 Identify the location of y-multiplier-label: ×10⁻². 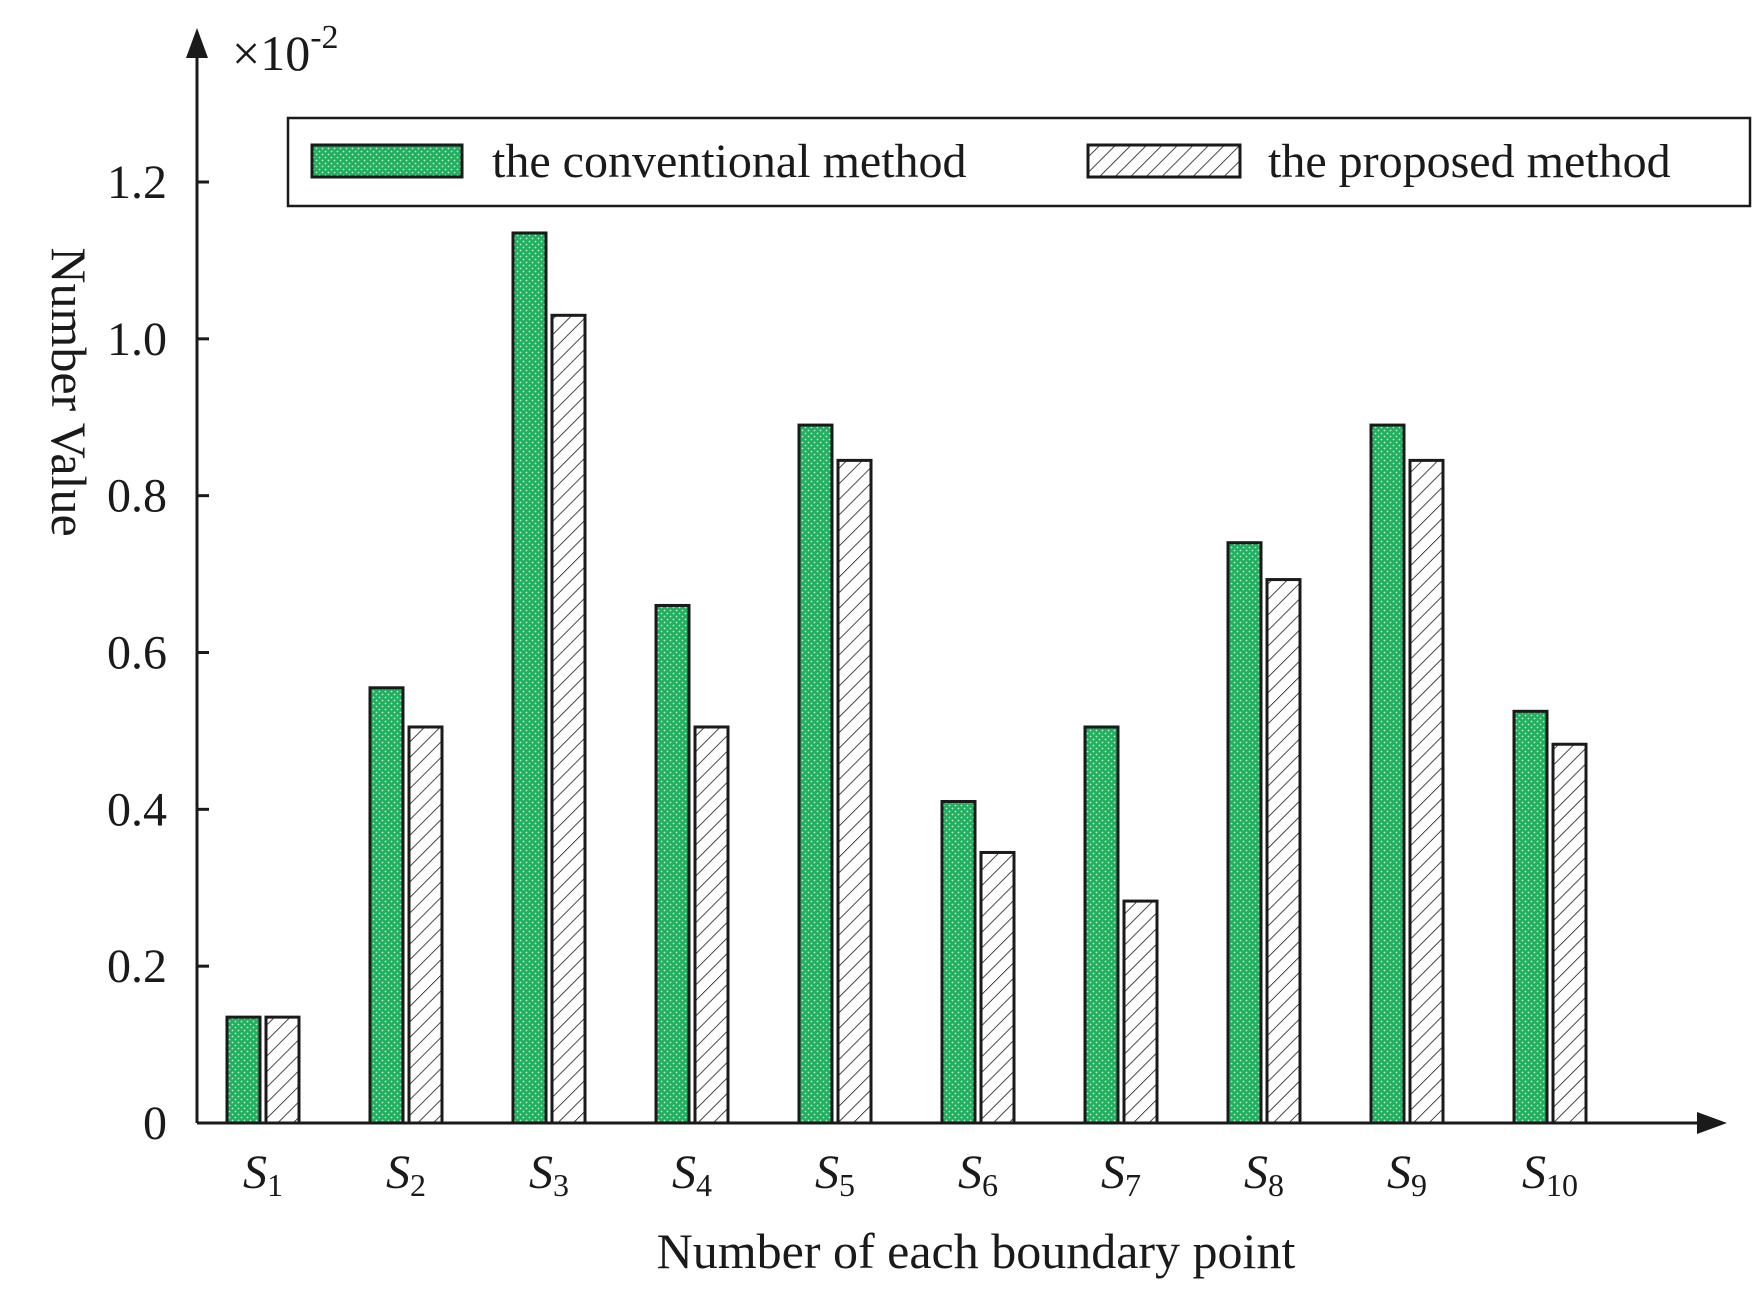
(285, 50).